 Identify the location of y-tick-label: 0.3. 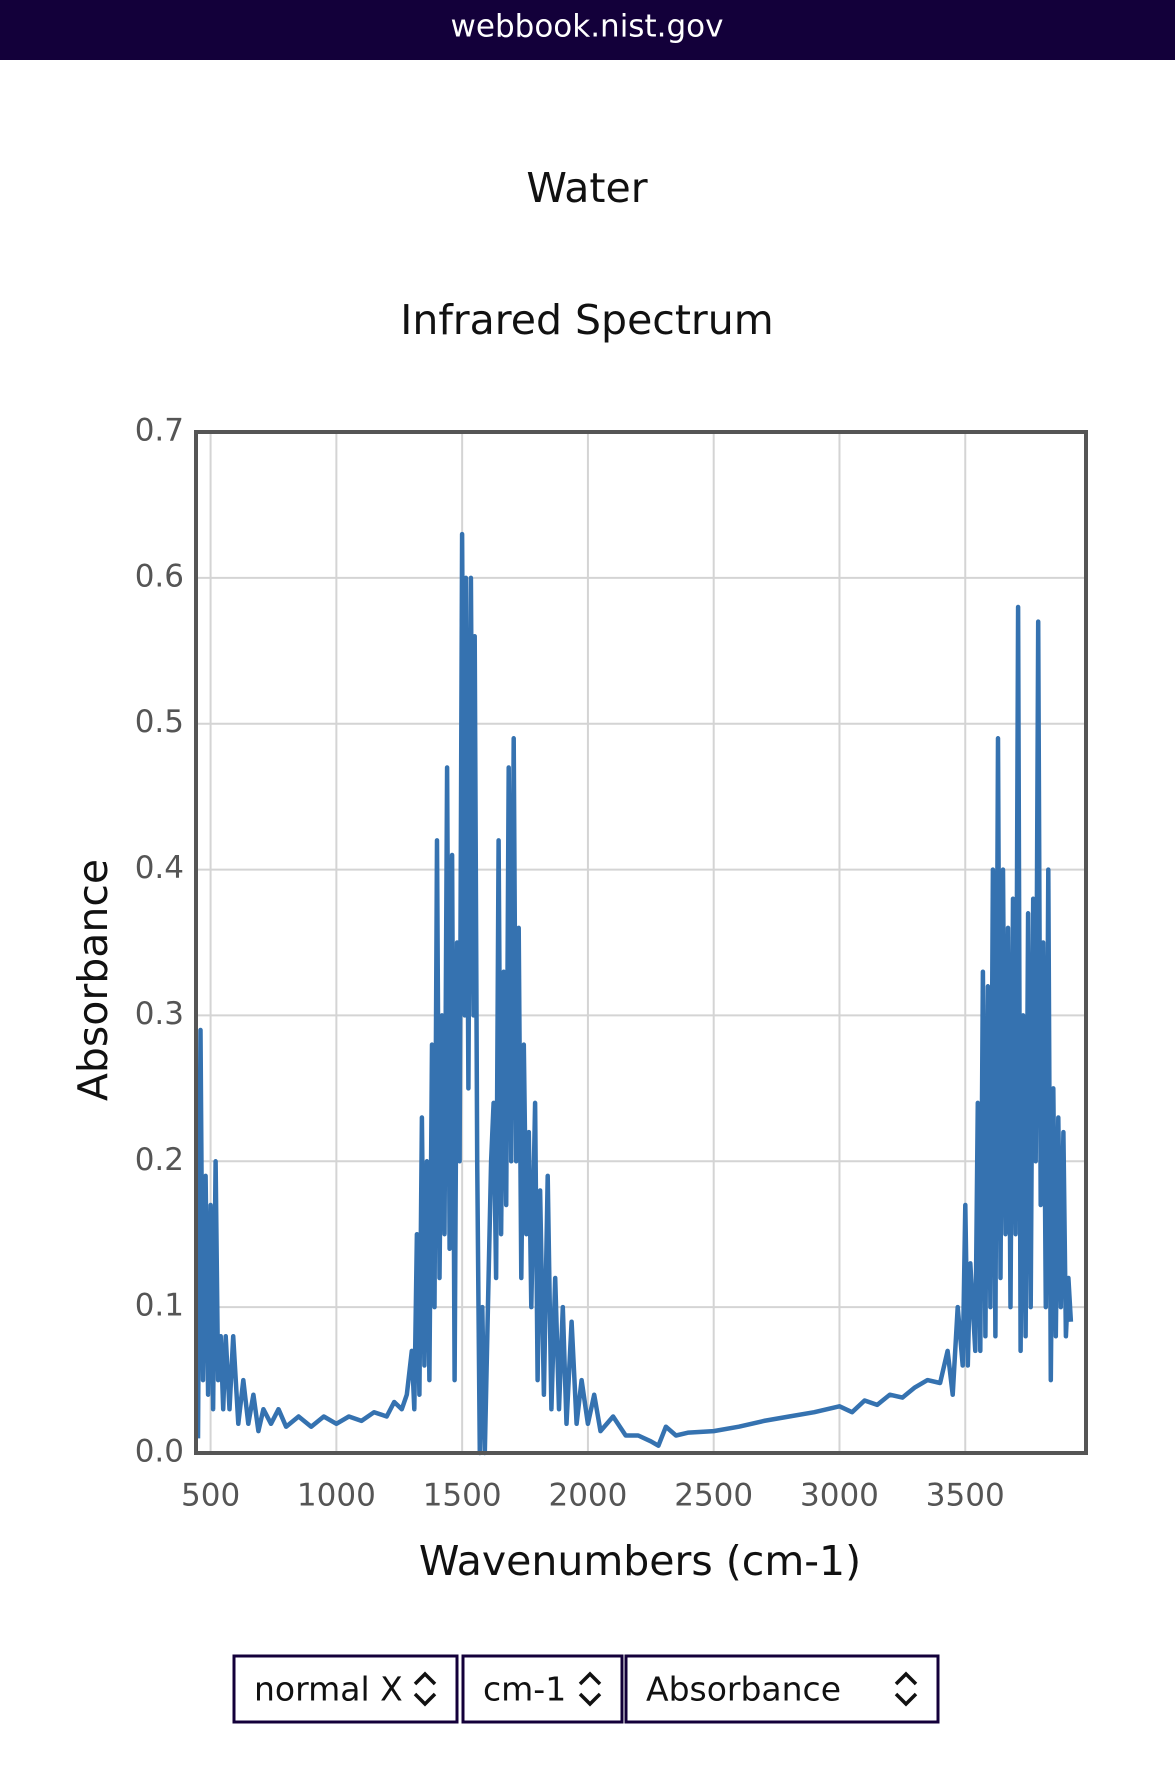
(159, 1014).